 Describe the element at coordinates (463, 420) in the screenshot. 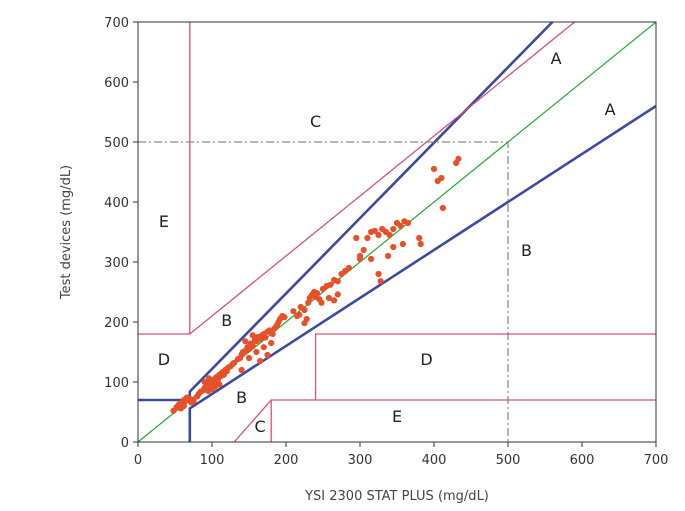

I see `ref-line-zone-e-lower` at that location.